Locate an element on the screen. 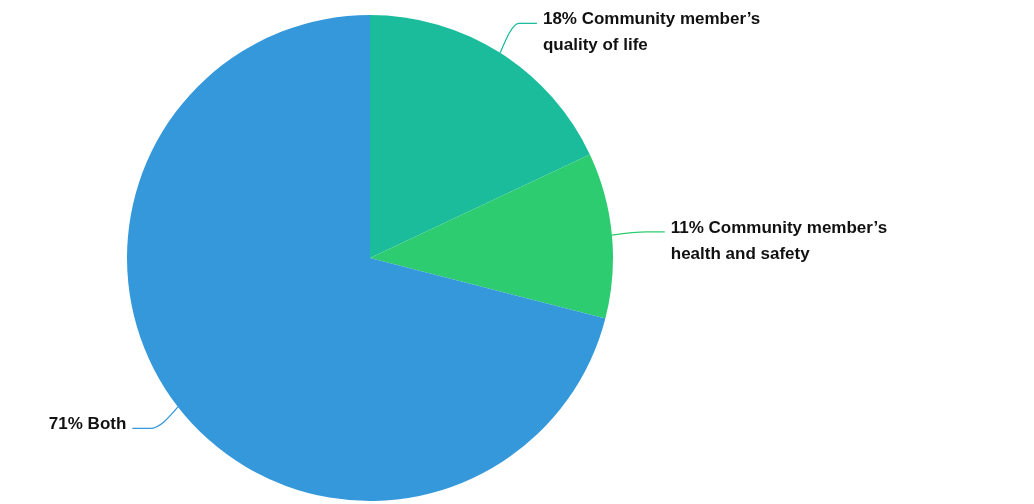 Image resolution: width=1034 pixels, height=504 pixels. slice-label: 18% Community member’s quality of life is located at coordinates (651, 32).